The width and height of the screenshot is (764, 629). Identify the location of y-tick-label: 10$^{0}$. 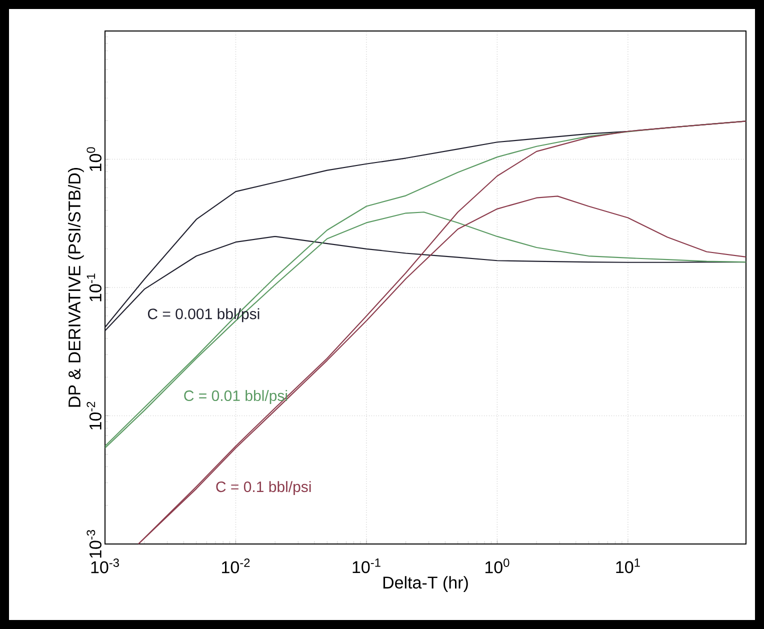
(94, 159).